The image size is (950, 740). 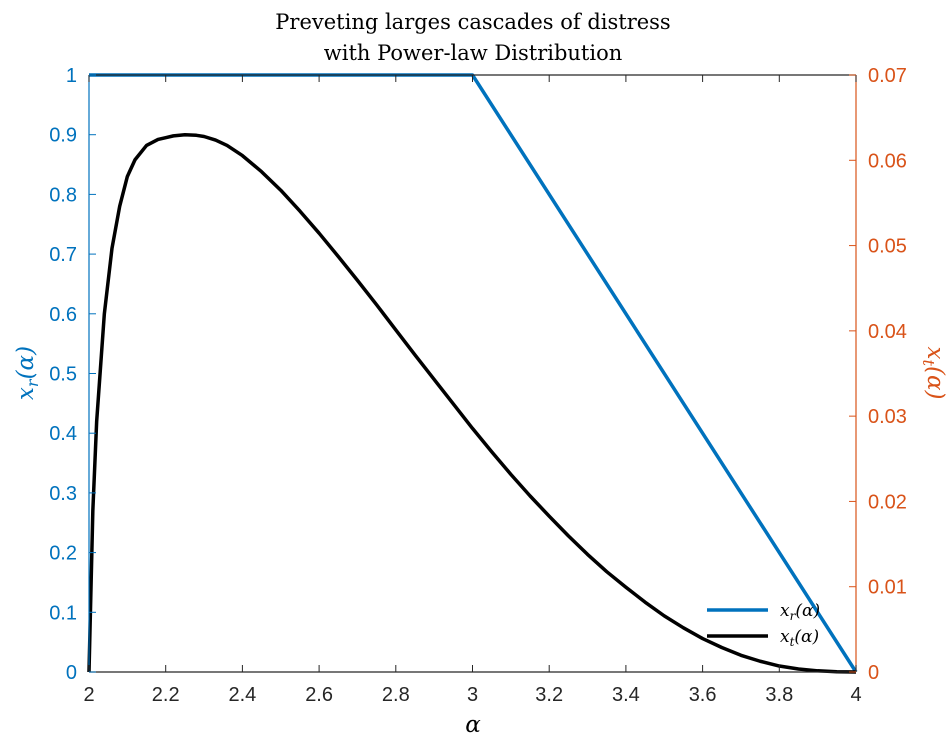 I want to click on y-left-tick-label: 0.7, so click(x=63, y=255).